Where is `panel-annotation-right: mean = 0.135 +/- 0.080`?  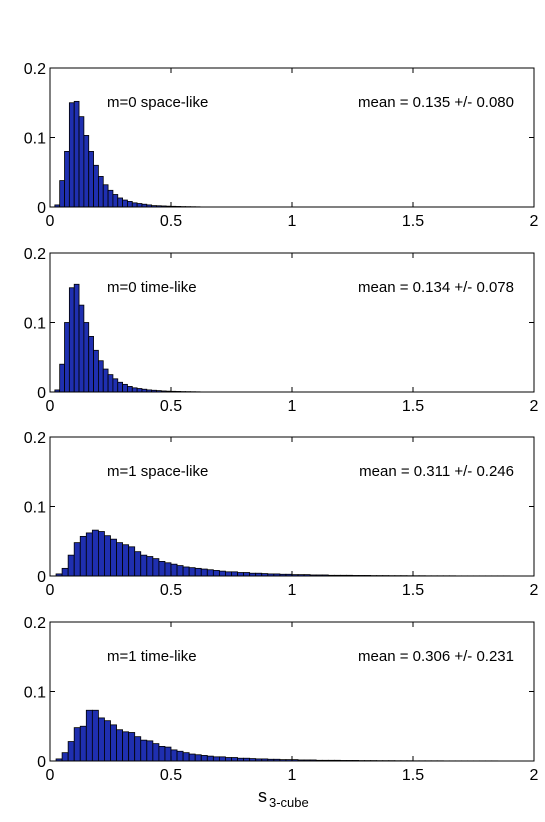
panel-annotation-right: mean = 0.135 +/- 0.080 is located at coordinates (436, 102).